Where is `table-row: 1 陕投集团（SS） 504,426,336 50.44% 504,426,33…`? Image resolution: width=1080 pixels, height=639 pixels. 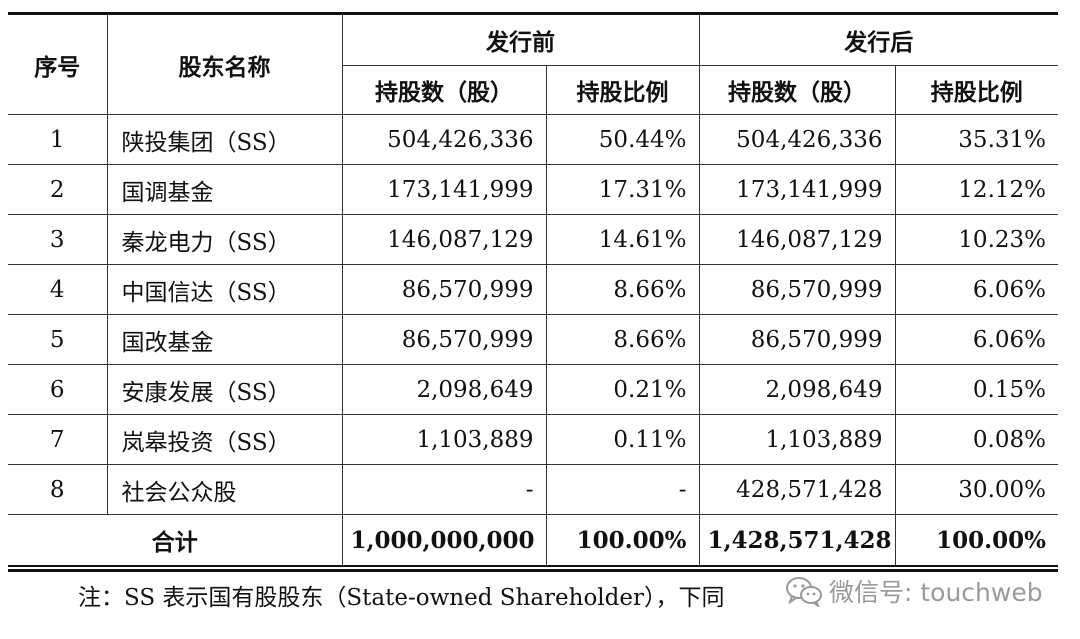
table-row: 1 陕投集团（SS） 504,426,336 50.44% 504,426,33… is located at coordinates (533, 139).